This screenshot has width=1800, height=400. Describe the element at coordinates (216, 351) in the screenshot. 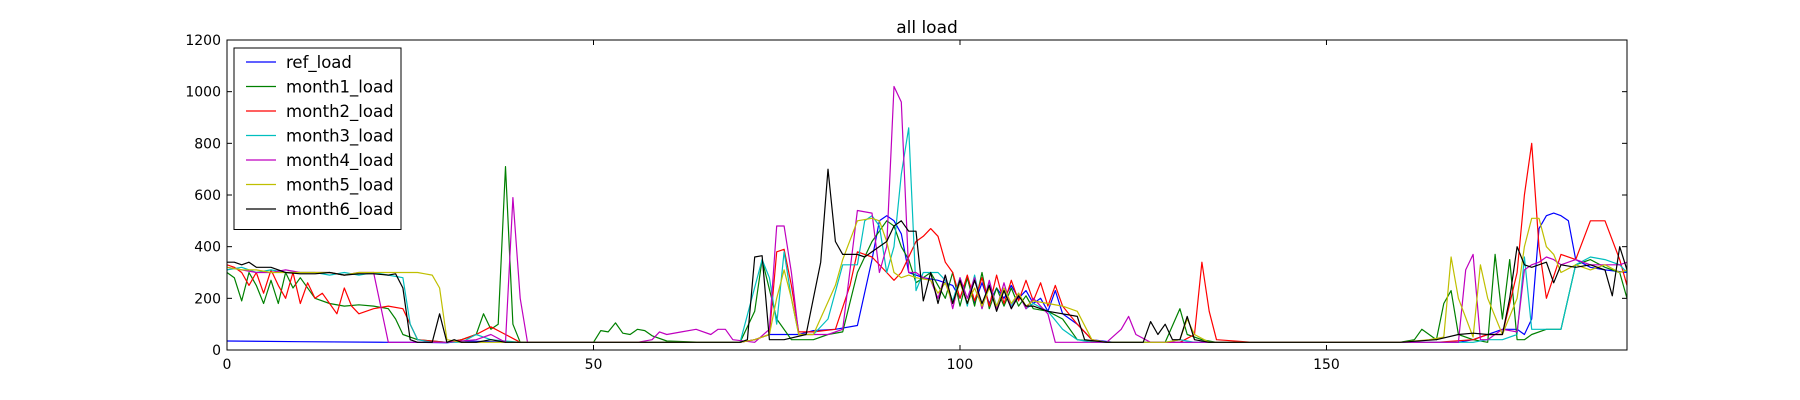

I see `y-tick-label: 0` at that location.